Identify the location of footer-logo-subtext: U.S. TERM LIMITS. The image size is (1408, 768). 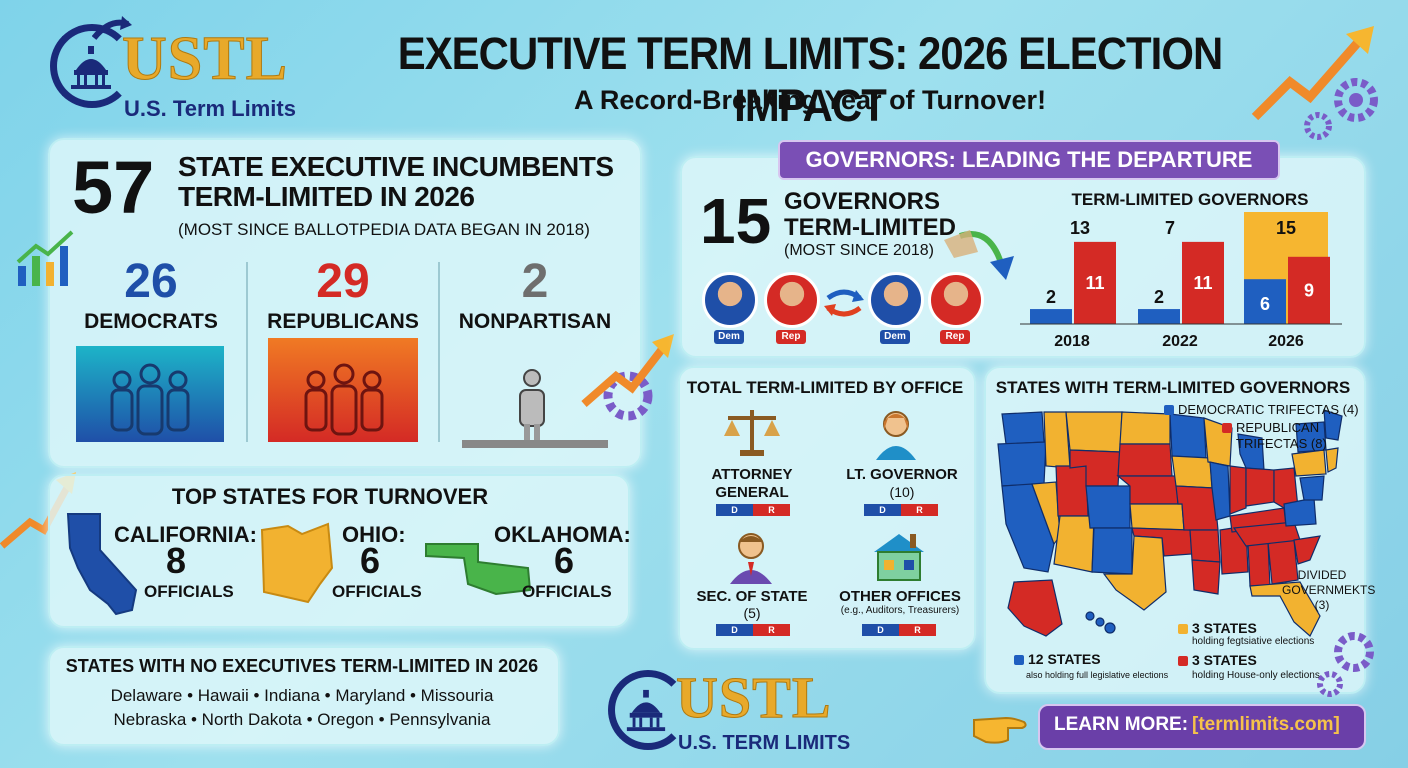
(764, 743).